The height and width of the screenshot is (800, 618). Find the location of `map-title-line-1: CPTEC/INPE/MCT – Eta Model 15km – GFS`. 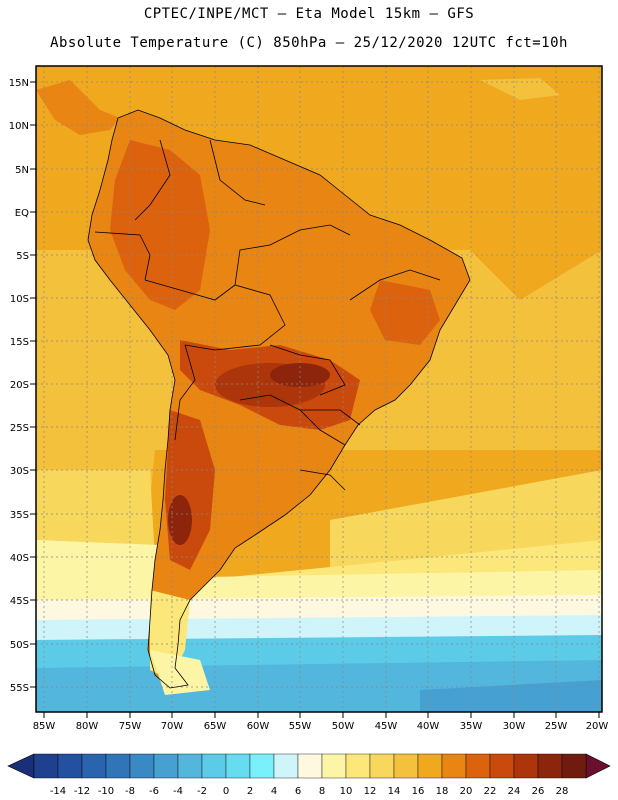

map-title-line-1: CPTEC/INPE/MCT – Eta Model 15km – GFS is located at coordinates (309, 14).